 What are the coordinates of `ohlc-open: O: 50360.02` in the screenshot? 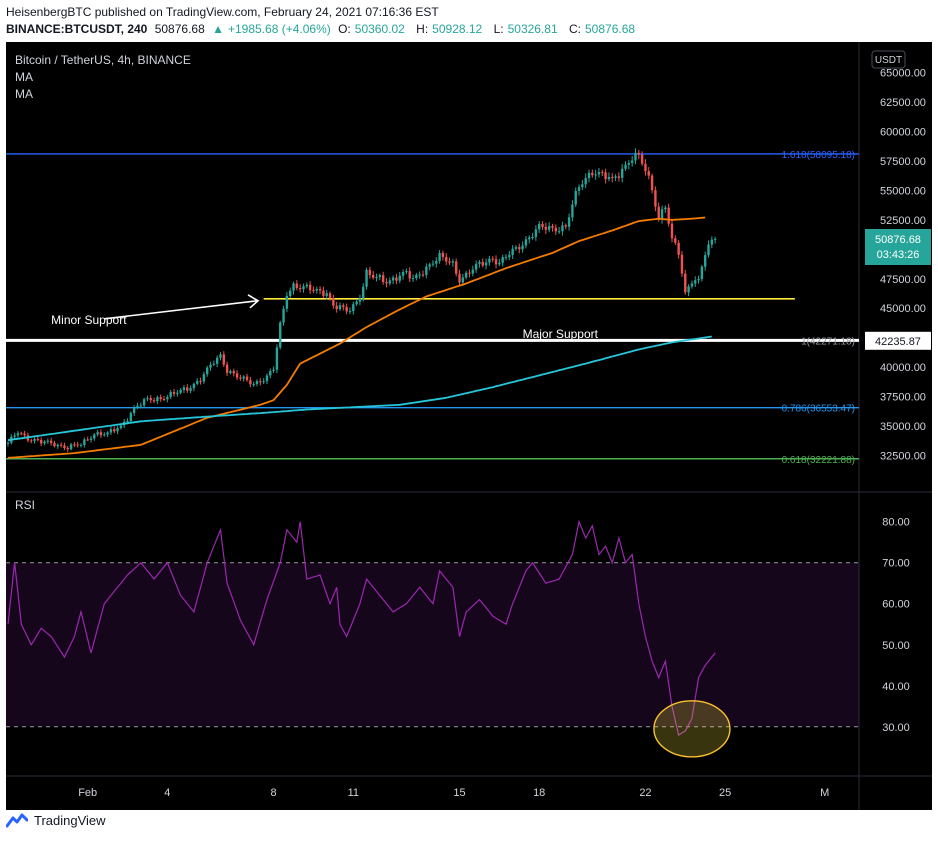 It's located at (373, 29).